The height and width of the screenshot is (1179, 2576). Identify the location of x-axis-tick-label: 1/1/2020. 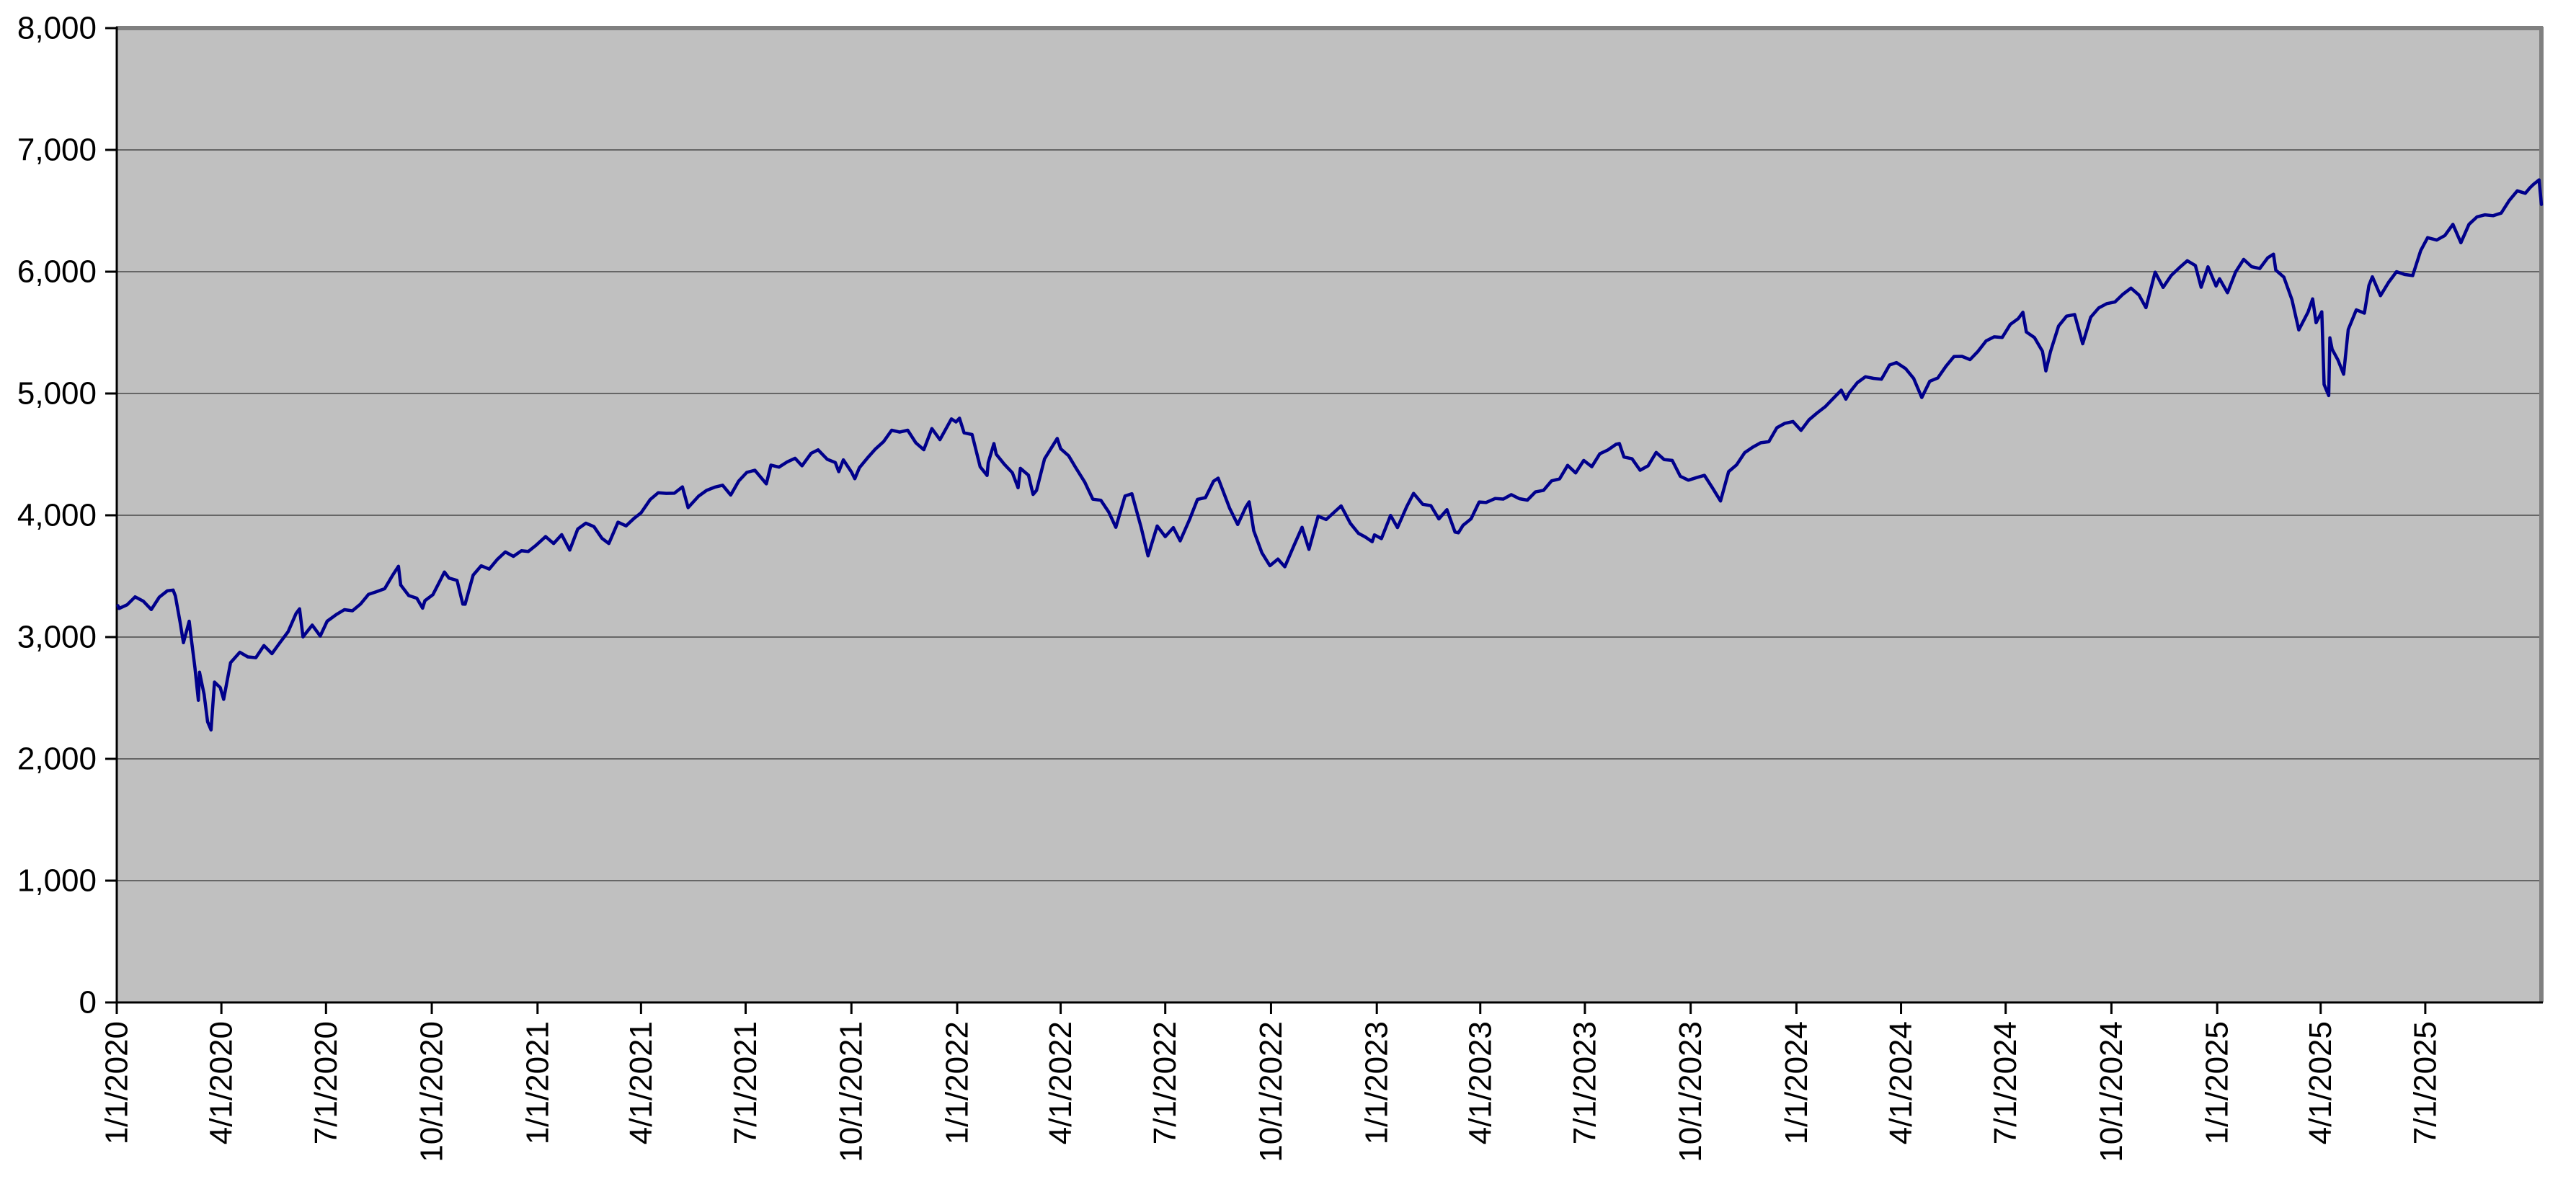
(117, 1082).